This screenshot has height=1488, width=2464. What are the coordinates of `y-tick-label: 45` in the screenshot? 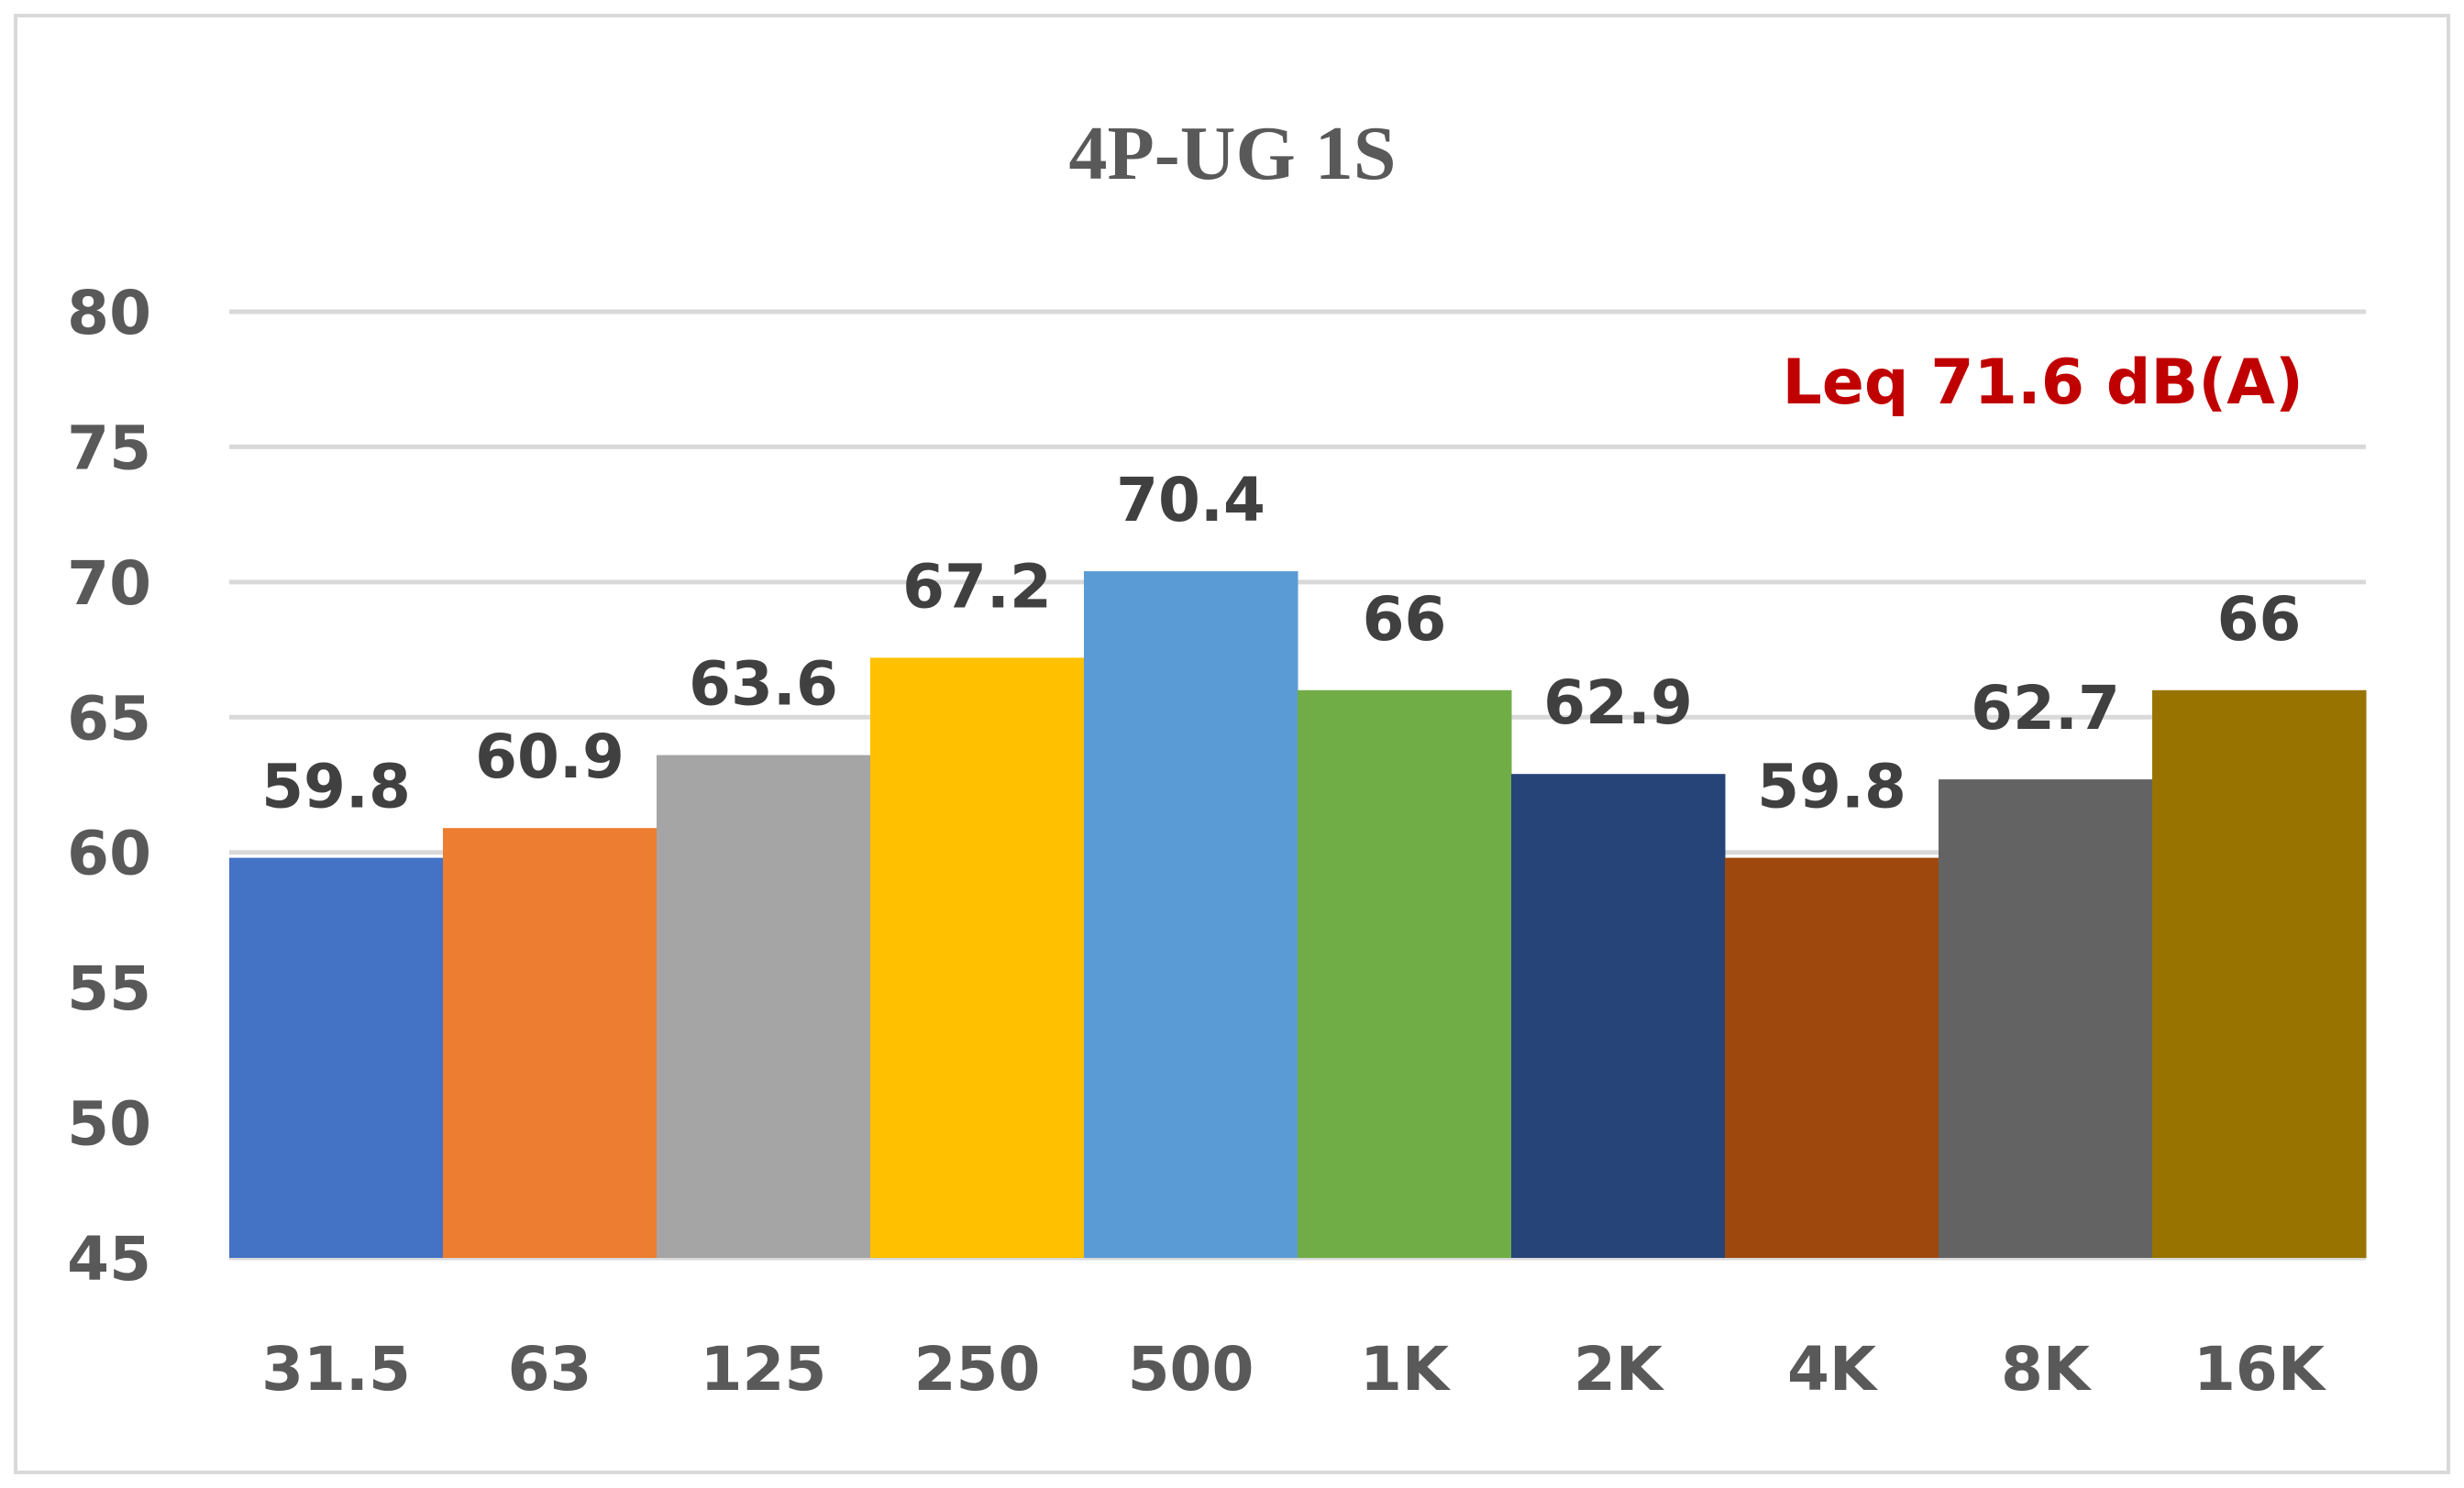 It's located at (109, 1259).